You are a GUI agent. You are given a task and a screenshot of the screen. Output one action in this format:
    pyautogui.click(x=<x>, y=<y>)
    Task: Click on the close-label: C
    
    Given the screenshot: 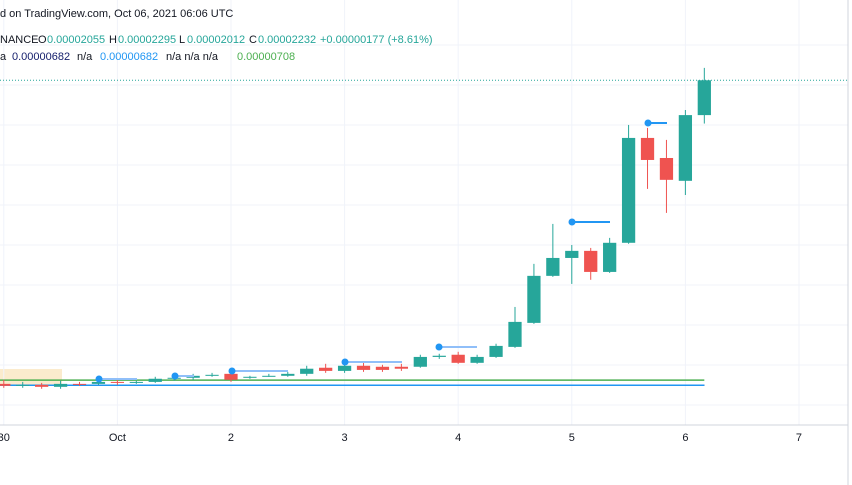 What is the action you would take?
    pyautogui.click(x=253, y=40)
    